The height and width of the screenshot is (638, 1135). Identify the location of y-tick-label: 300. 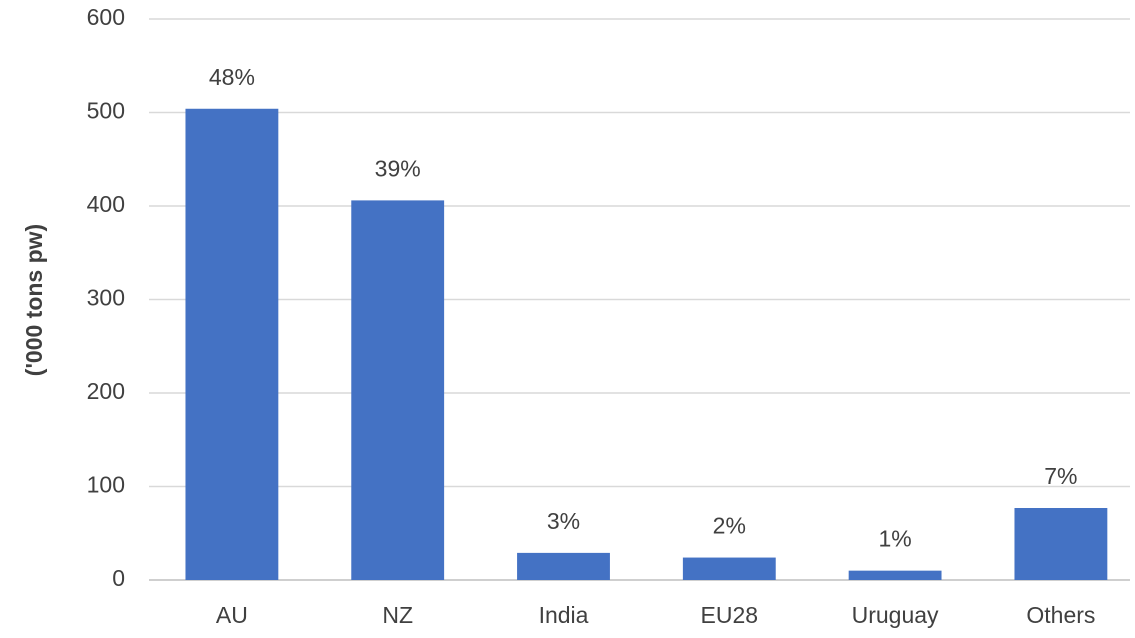
(106, 298).